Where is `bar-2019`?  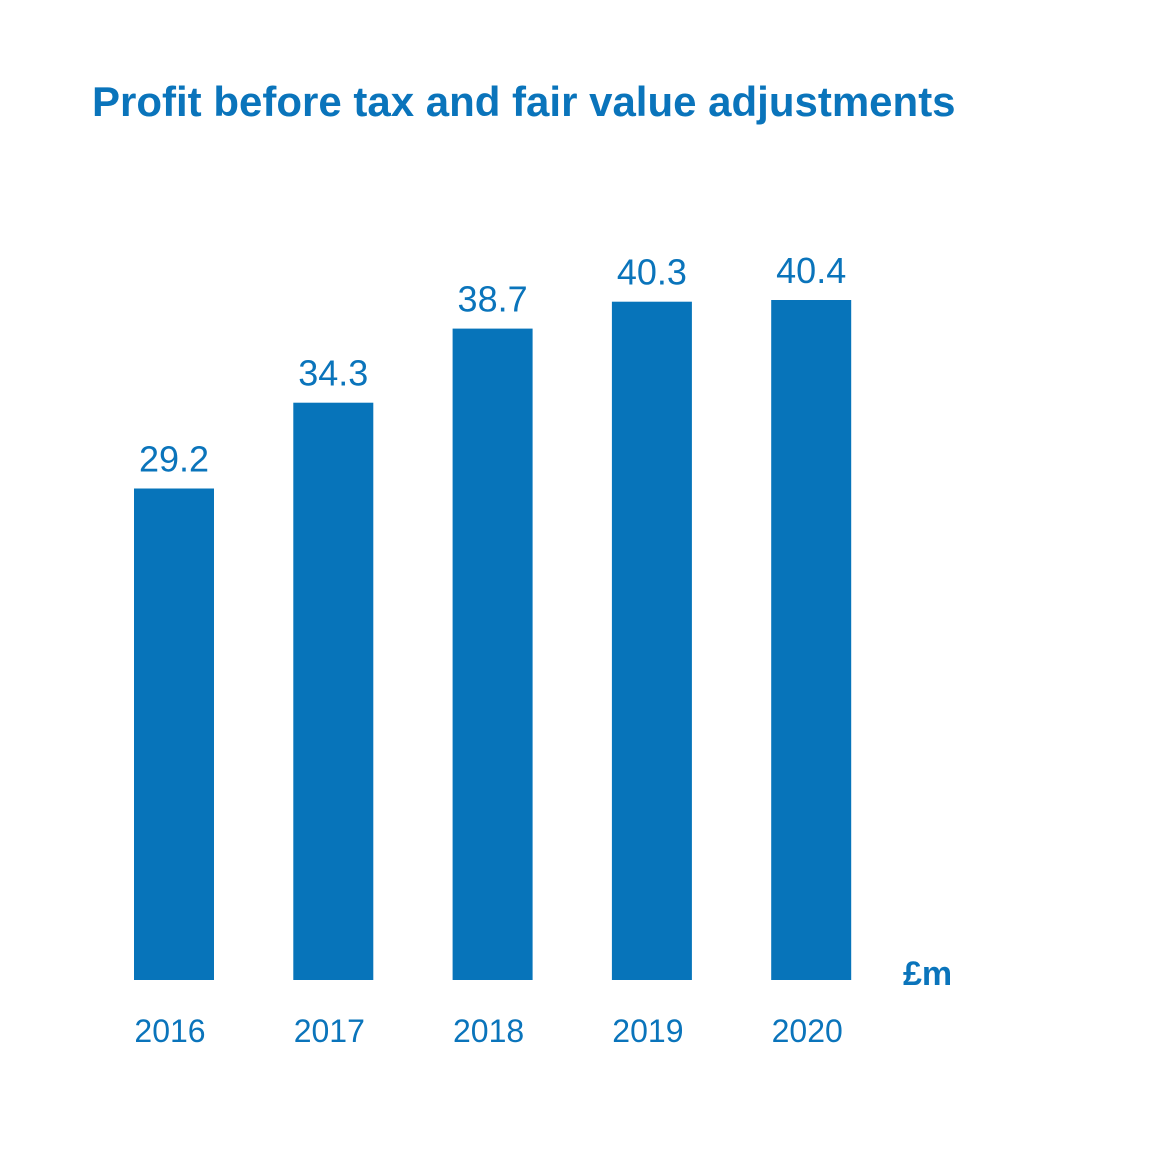
bar-2019 is located at coordinates (651, 640).